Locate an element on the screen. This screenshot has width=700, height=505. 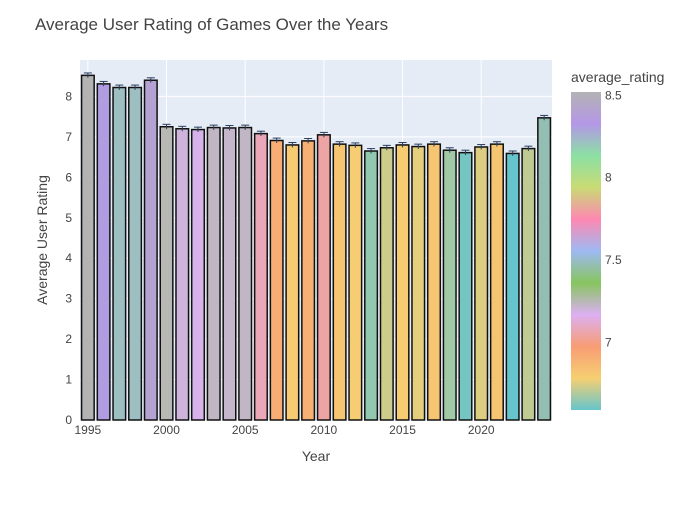
error-bar-2009 is located at coordinates (308, 140).